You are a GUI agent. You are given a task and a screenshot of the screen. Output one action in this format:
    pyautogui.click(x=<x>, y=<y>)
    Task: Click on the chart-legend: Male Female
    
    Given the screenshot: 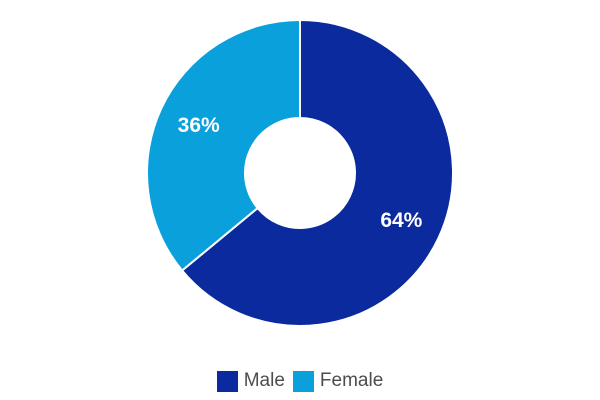 What is the action you would take?
    pyautogui.click(x=300, y=381)
    